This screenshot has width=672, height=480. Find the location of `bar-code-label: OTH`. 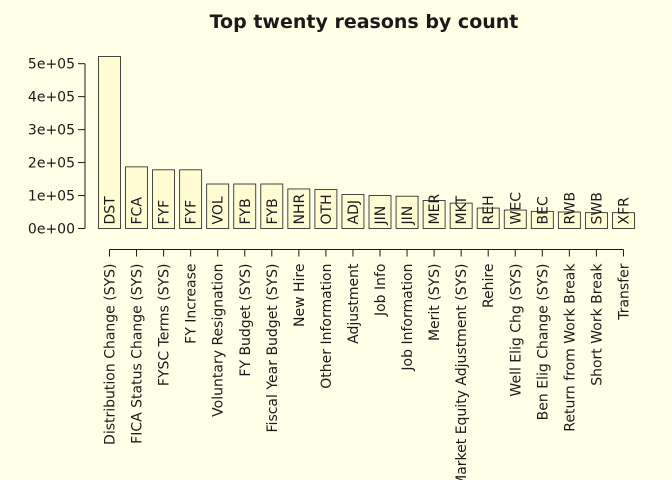

bar-code-label: OTH is located at coordinates (327, 209).